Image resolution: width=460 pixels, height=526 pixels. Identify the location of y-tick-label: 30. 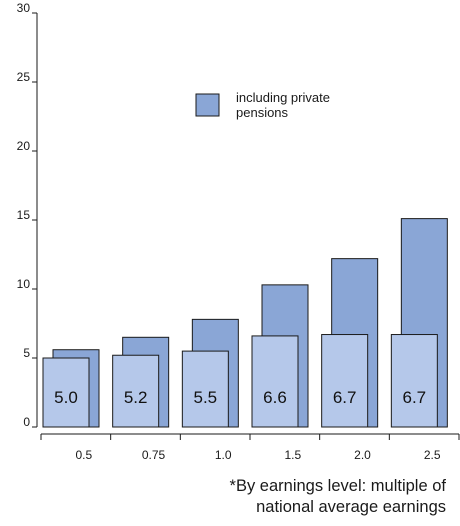
(24, 8).